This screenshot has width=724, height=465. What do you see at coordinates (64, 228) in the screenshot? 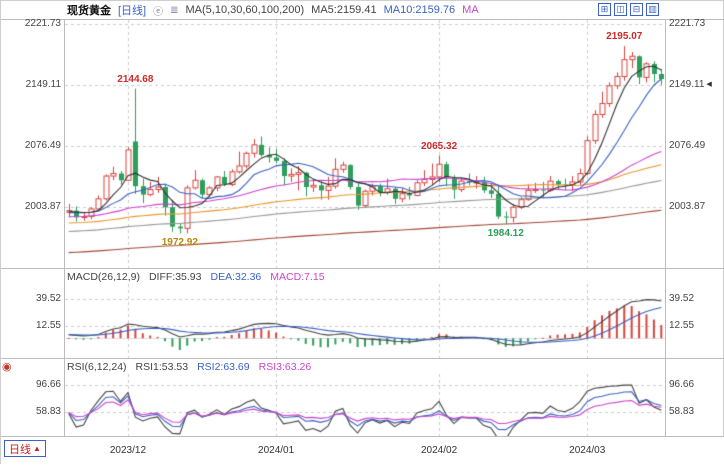
I see `plot-border-left` at bounding box center [64, 228].